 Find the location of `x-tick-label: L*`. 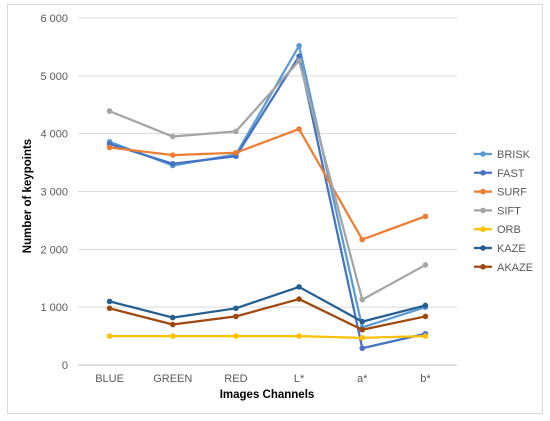

x-tick-label: L* is located at coordinates (299, 379).